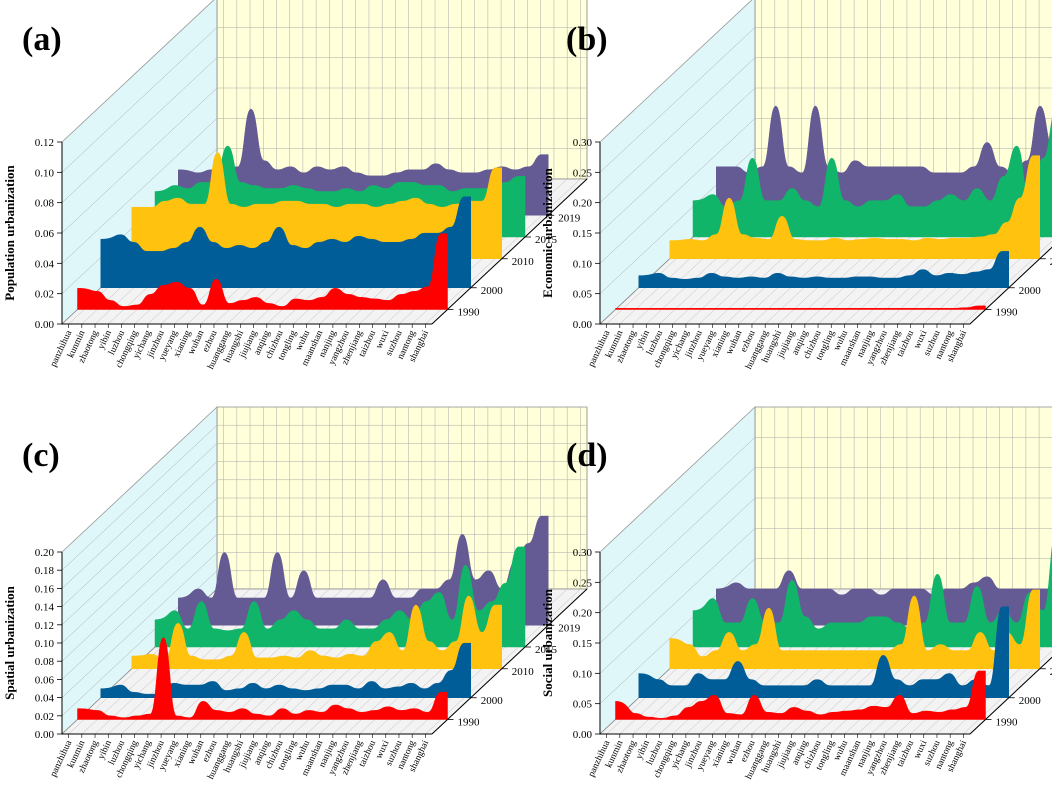  I want to click on y-axis-title: Economic urbanization, so click(547, 232).